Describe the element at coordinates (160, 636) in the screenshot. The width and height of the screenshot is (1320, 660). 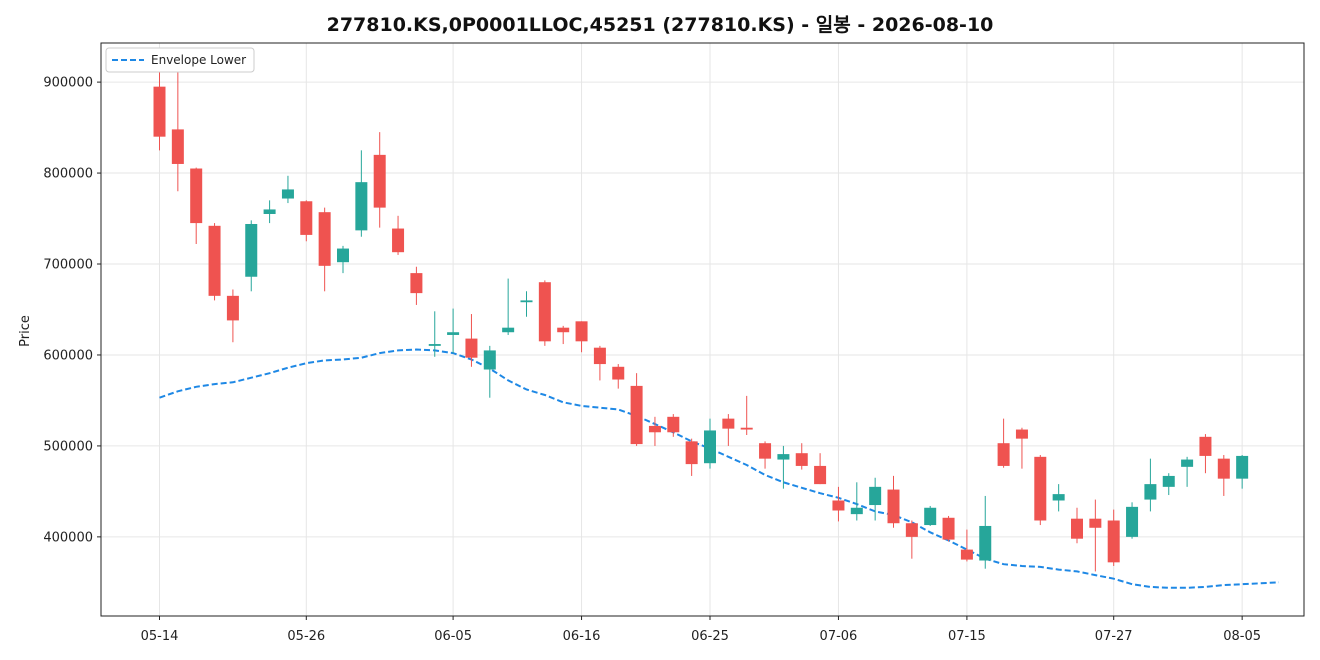
I see `x-tick-label: 05-14` at that location.